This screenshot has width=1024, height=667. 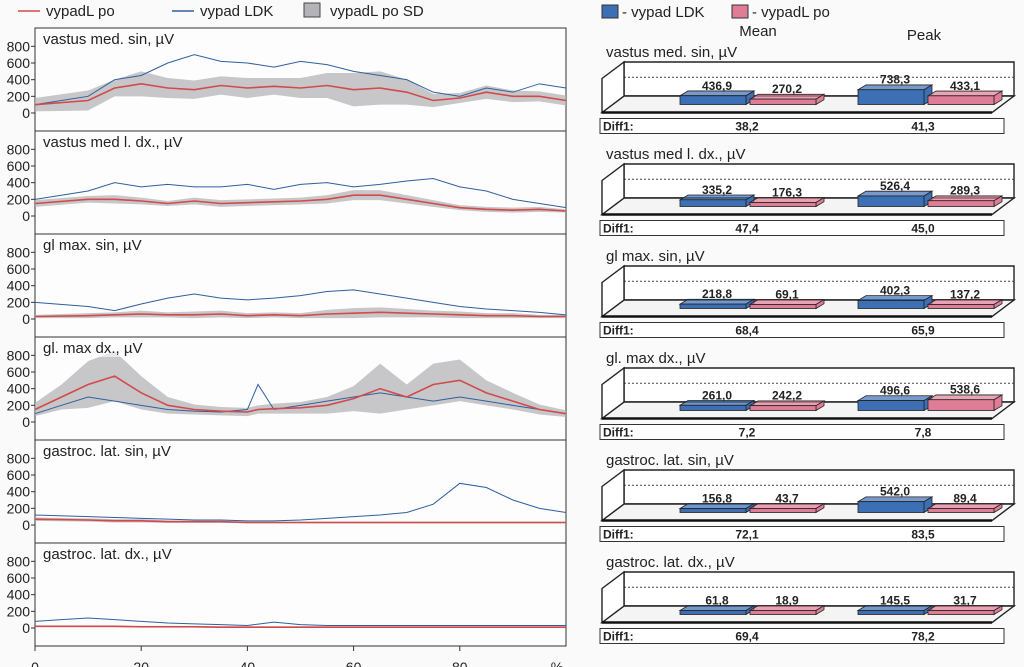 I want to click on diff-peak-value: 45,0, so click(x=923, y=229).